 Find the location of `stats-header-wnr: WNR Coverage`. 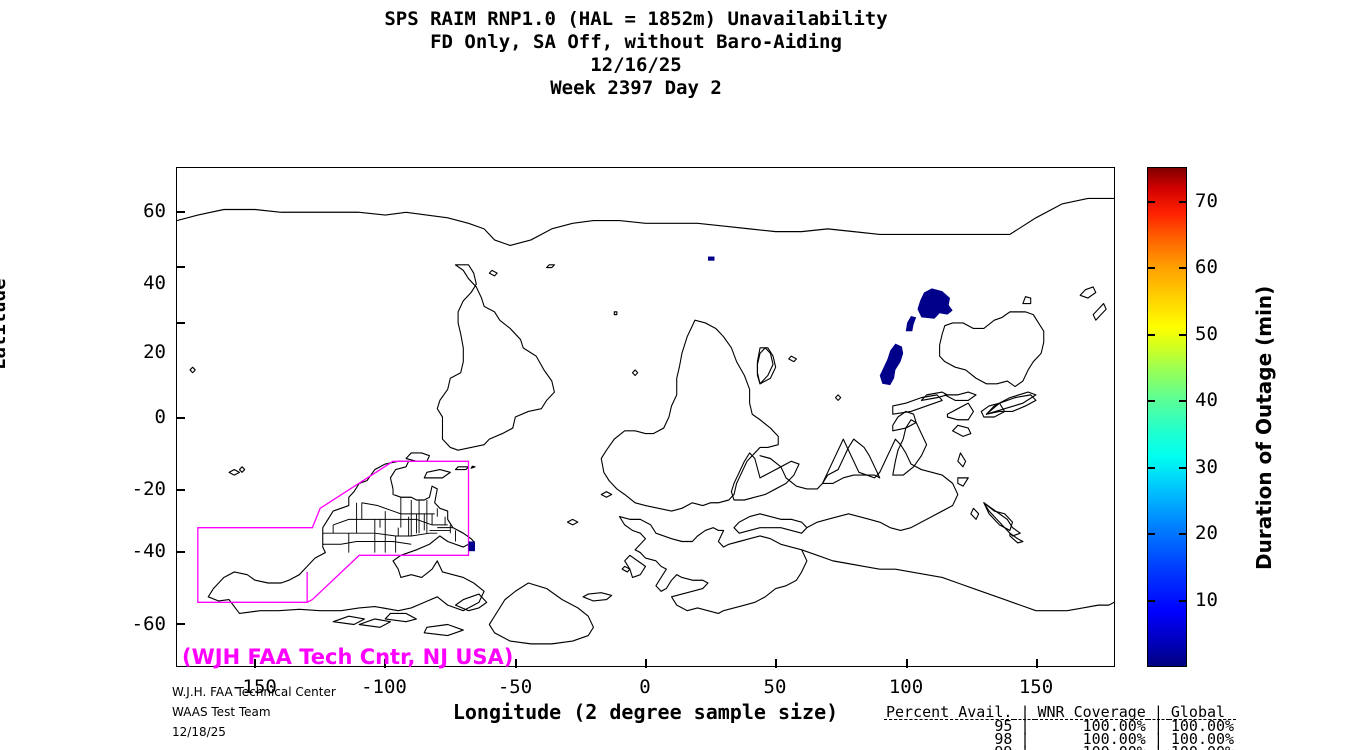

stats-header-wnr: WNR Coverage is located at coordinates (1091, 712).